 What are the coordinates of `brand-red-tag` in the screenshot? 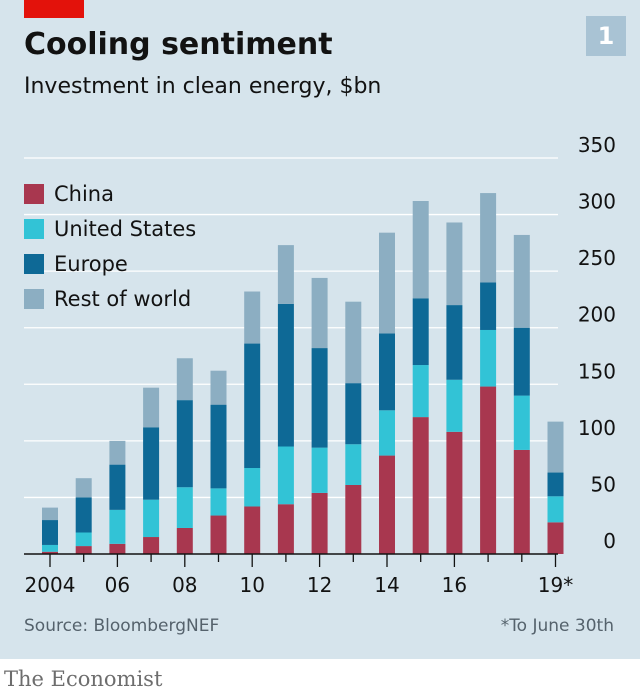 It's located at (54, 9).